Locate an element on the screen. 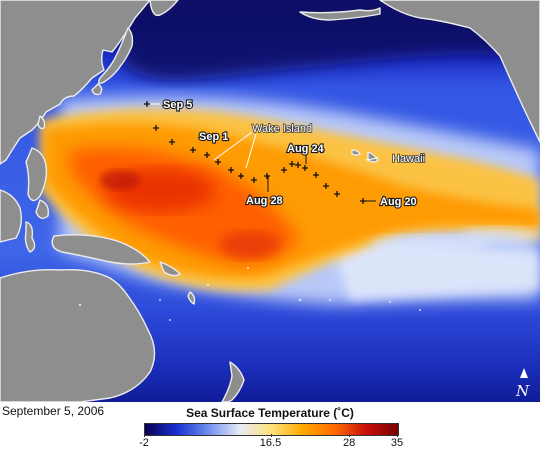 The image size is (540, 451). australia is located at coordinates (78, 335).